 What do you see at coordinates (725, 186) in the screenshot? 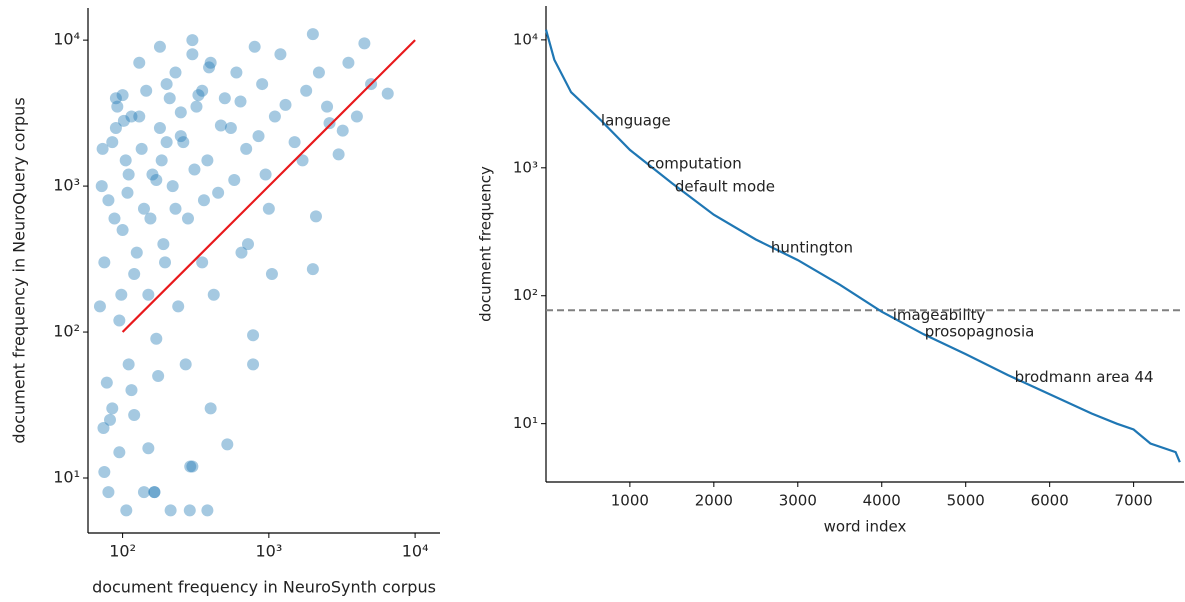
I see `annotation: default mode` at bounding box center [725, 186].